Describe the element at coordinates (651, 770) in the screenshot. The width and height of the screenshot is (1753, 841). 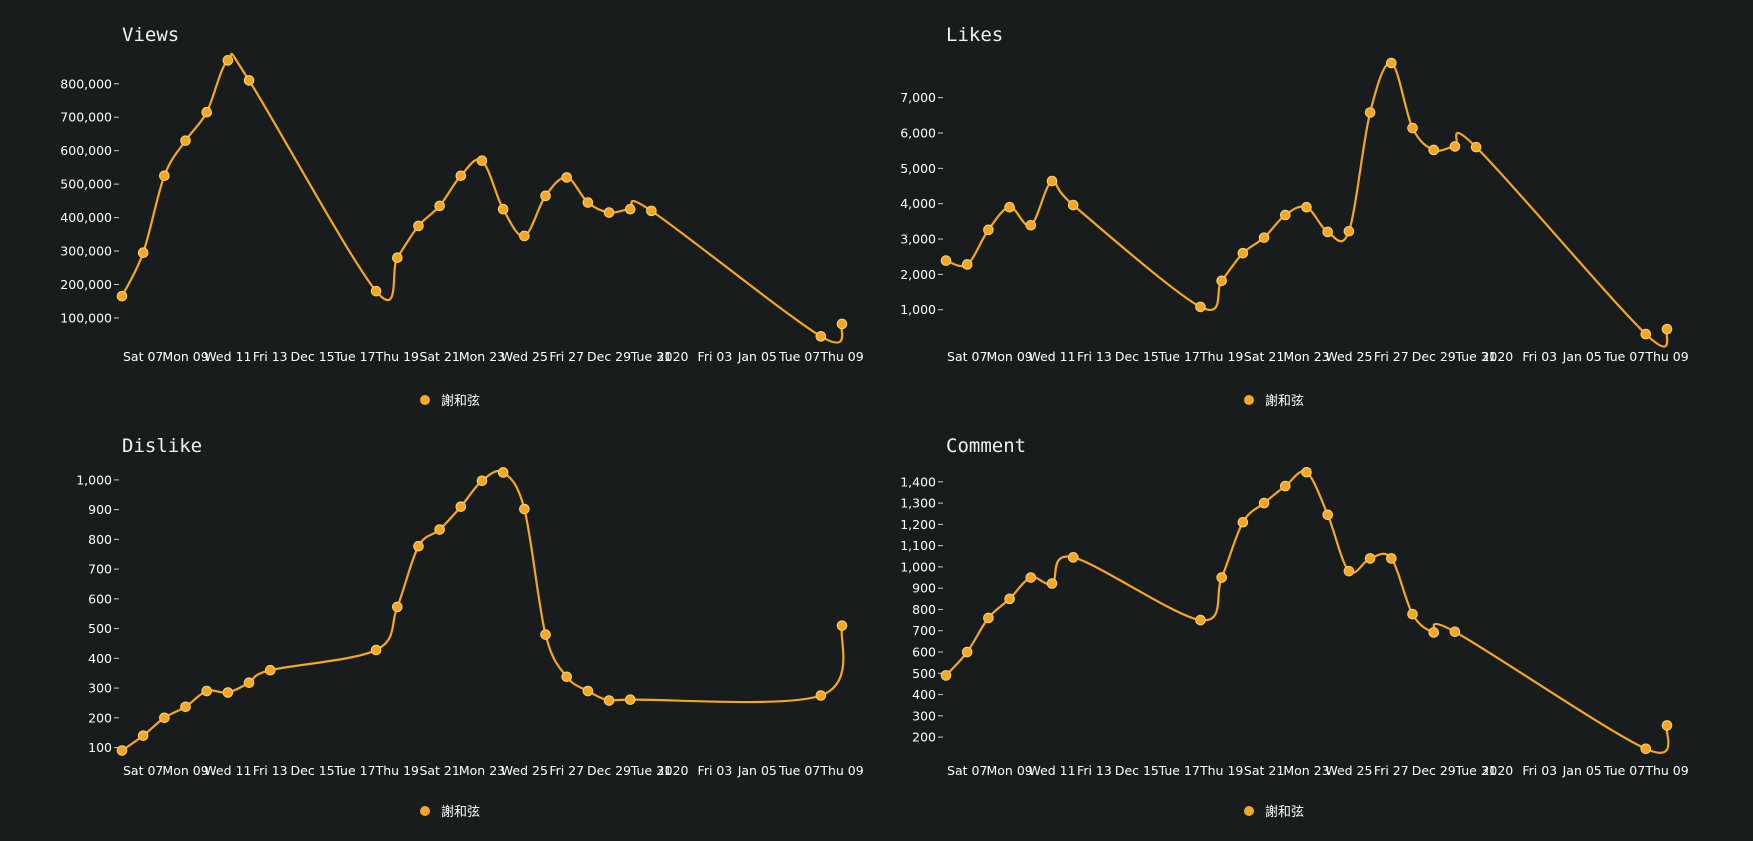
I see `x-tick-label: Tue 31` at that location.